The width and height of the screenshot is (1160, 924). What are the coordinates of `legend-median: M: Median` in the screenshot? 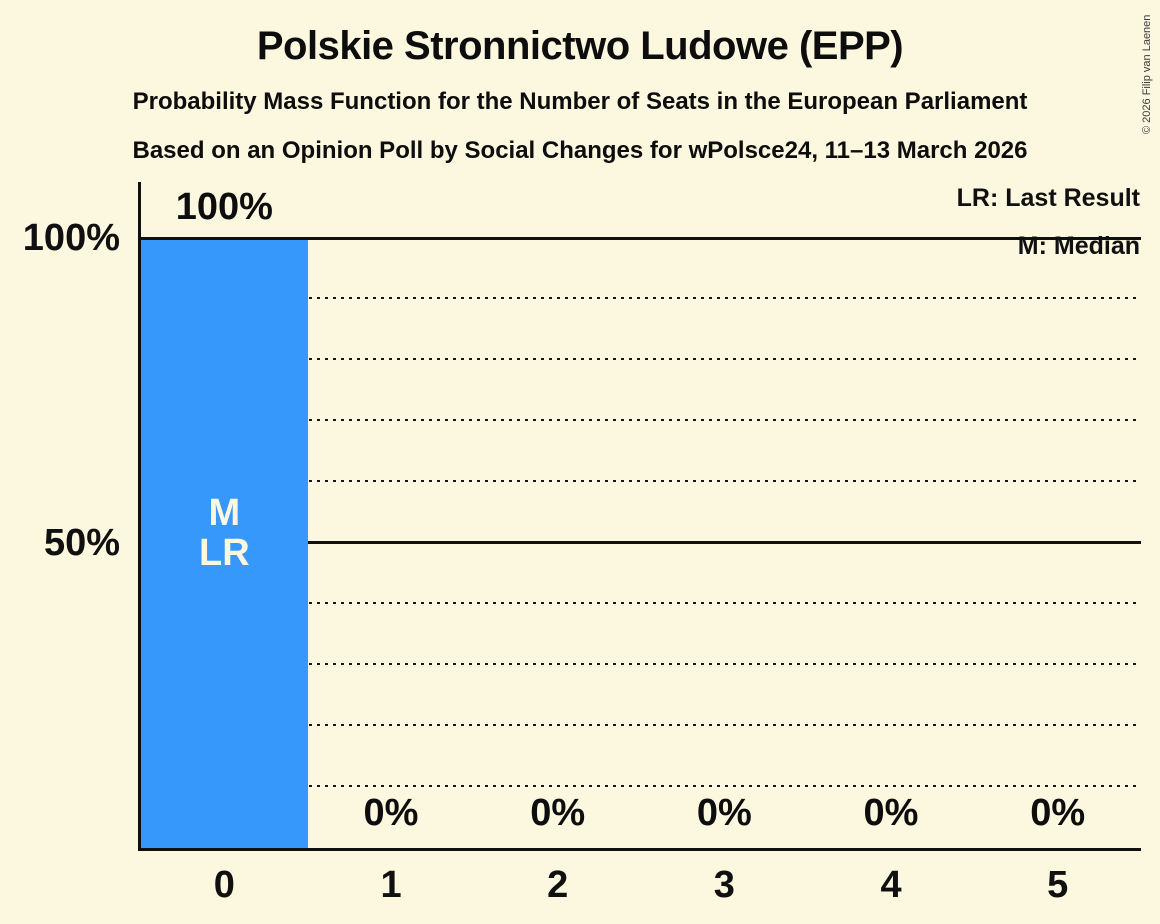 It's located at (1078, 246).